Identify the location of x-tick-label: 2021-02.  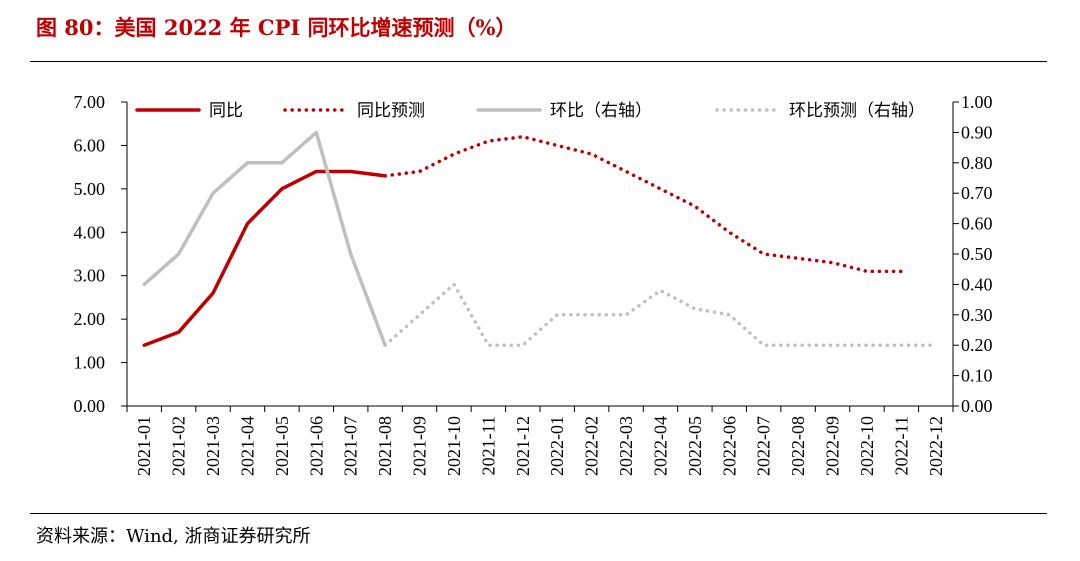
(179, 446).